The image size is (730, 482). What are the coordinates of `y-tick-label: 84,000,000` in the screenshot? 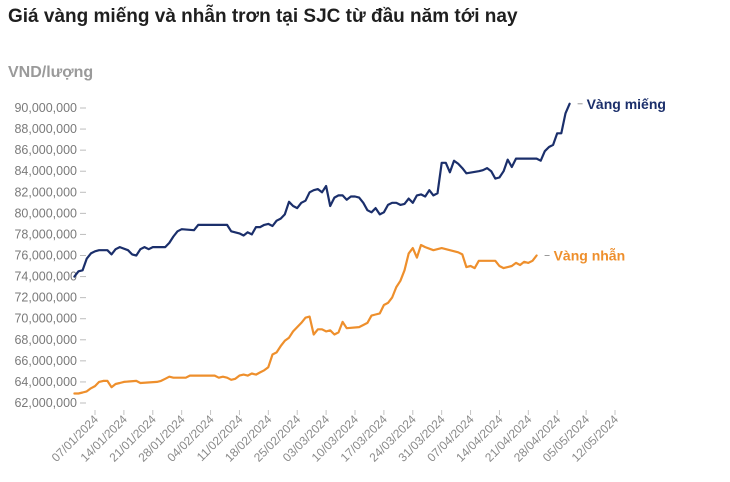 It's located at (45, 171).